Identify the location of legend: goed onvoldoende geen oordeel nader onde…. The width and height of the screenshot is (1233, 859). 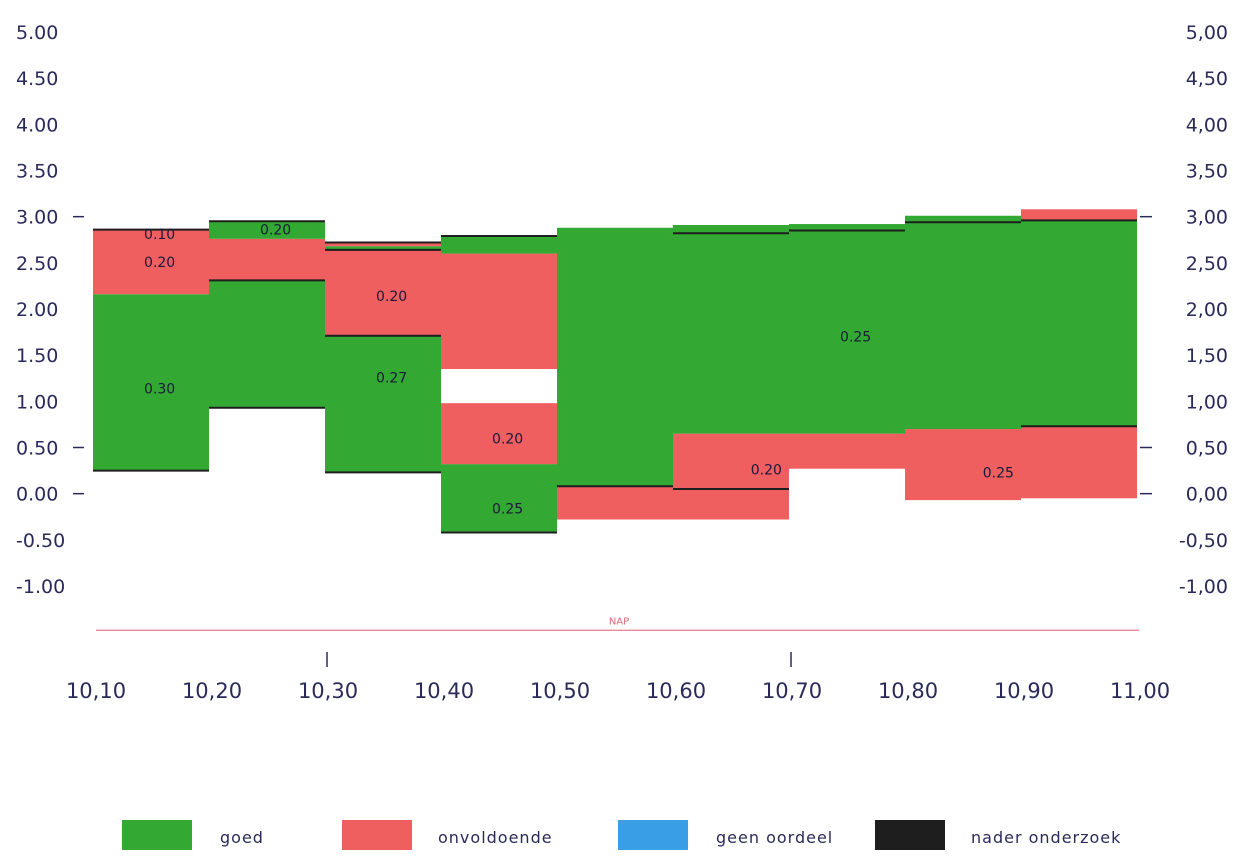
(616, 838).